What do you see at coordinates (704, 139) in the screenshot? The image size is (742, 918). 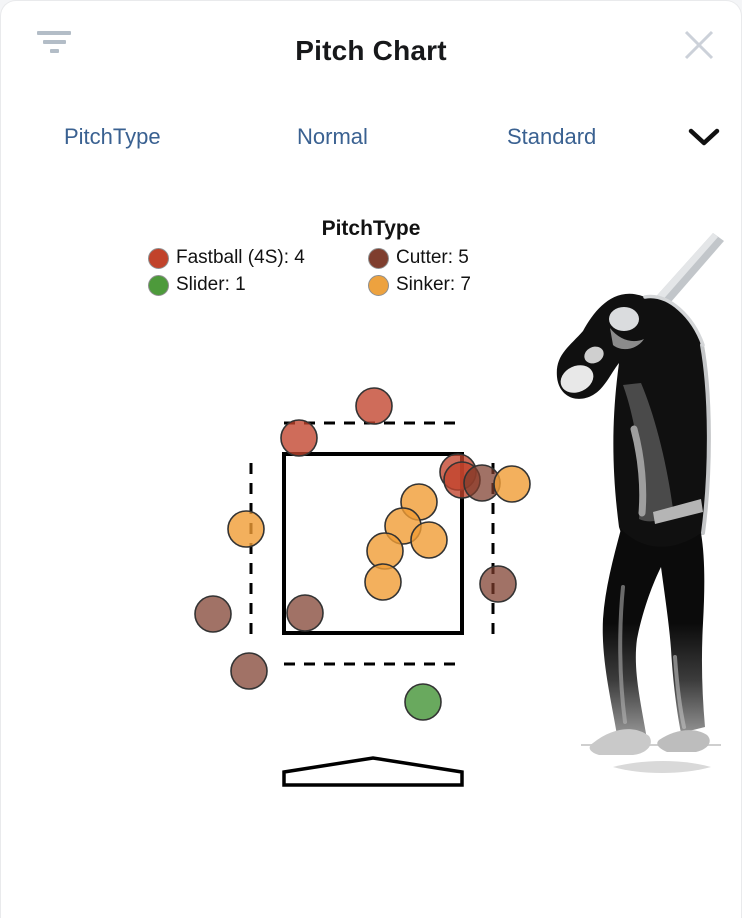 I see `chevron-down-icon` at bounding box center [704, 139].